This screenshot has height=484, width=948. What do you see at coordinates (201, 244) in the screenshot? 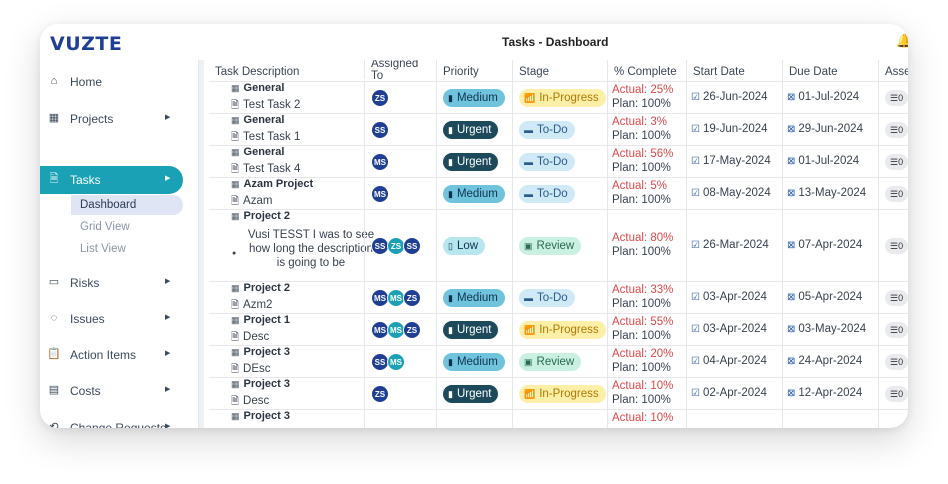
I see `sidebar-divider` at bounding box center [201, 244].